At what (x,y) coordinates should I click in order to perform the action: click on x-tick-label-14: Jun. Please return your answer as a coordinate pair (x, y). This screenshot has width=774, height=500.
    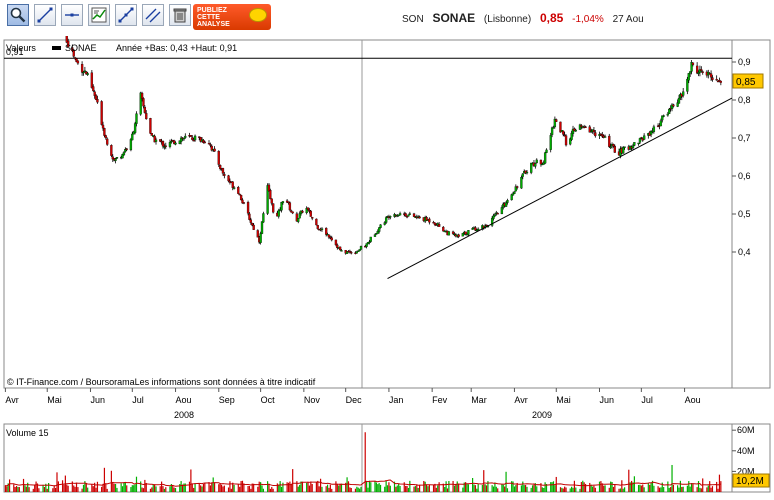
    Looking at the image, I should click on (607, 400).